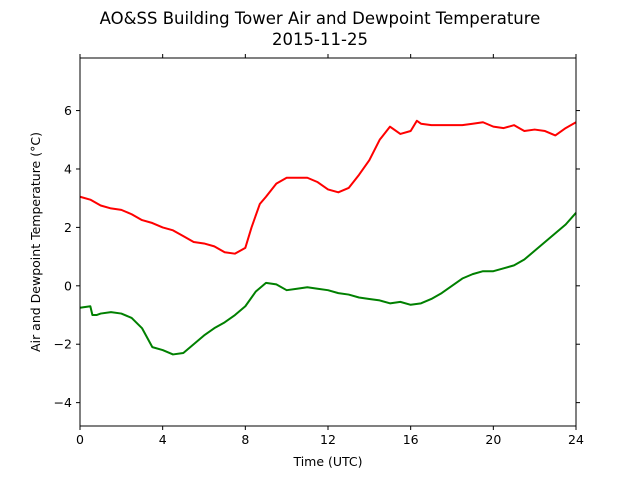 This screenshot has width=640, height=480. What do you see at coordinates (163, 439) in the screenshot?
I see `x-tick-label: 4` at bounding box center [163, 439].